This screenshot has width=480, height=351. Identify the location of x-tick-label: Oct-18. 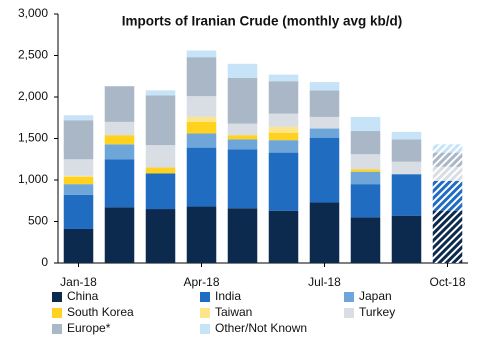
(447, 282).